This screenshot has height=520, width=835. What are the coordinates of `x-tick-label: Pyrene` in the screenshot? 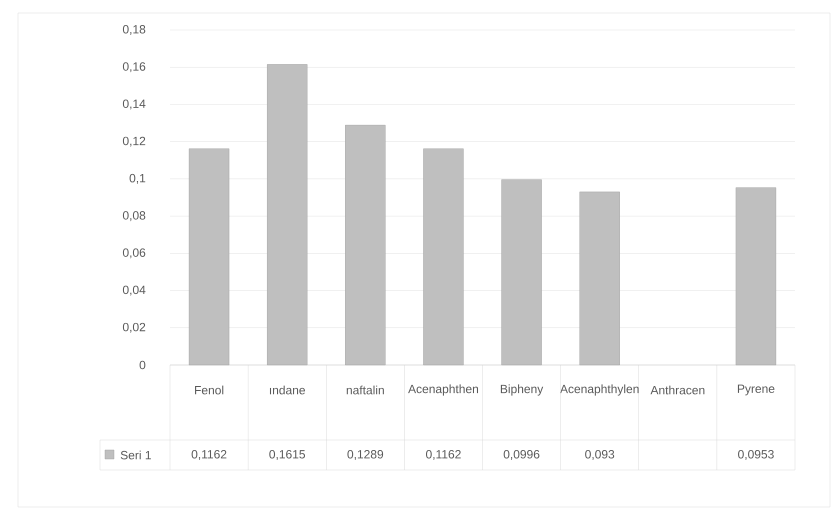 It's located at (756, 390).